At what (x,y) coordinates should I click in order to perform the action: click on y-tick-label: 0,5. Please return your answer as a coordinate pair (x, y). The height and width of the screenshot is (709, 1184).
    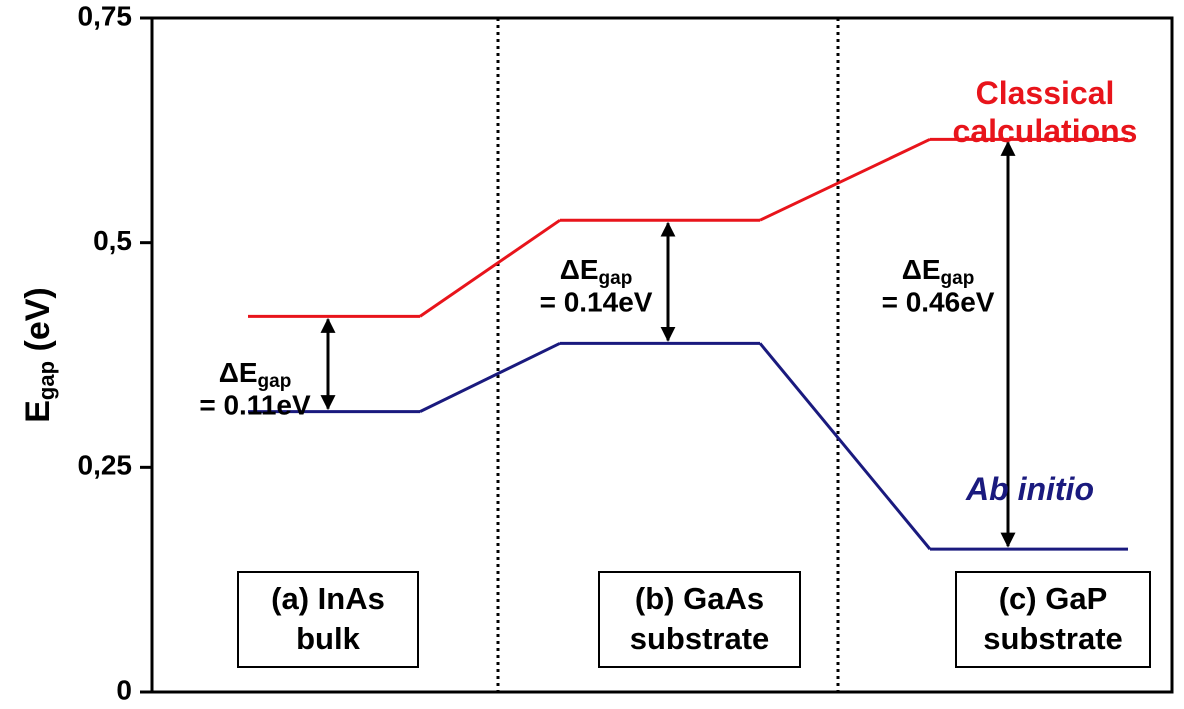
    Looking at the image, I should click on (112, 240).